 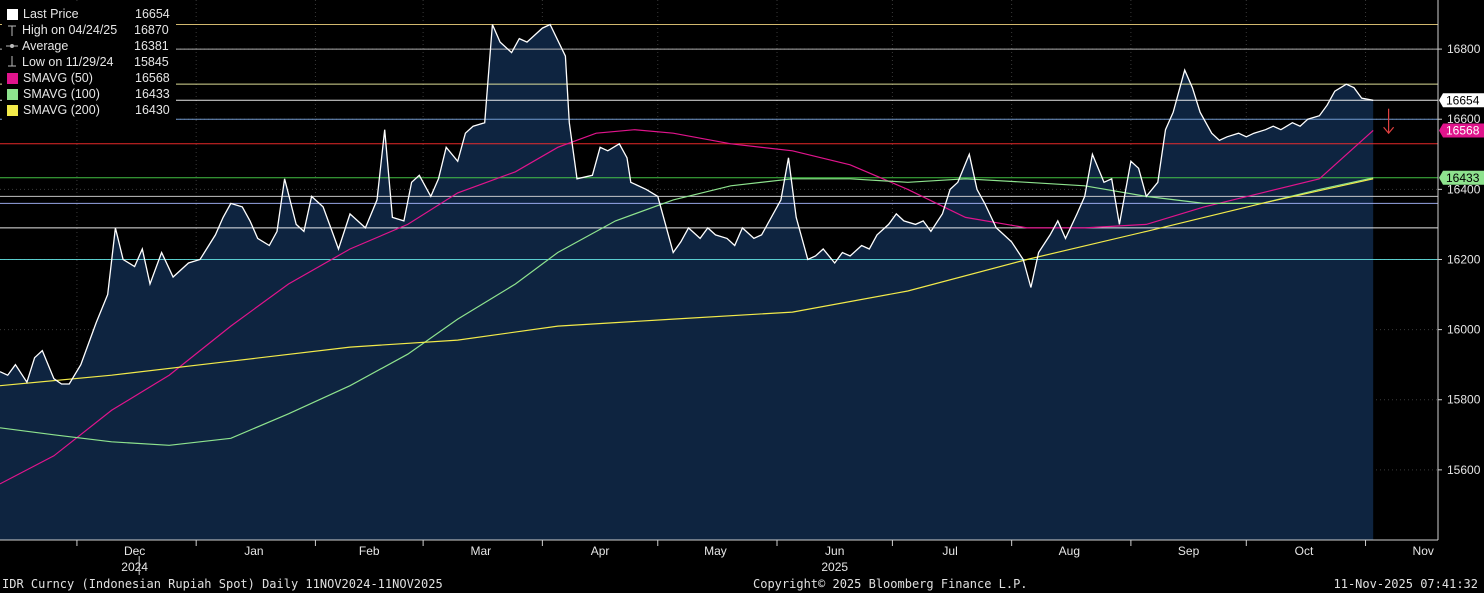 I want to click on legend-label: High on 04/24/25, so click(x=70, y=30).